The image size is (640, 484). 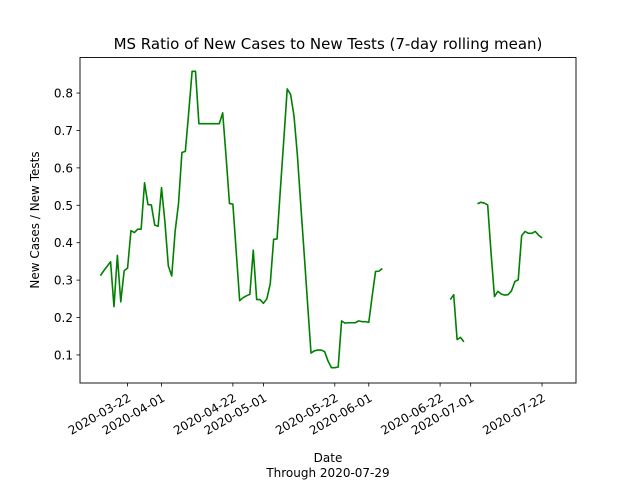 I want to click on y-tick-label: 0.1, so click(x=63, y=355).